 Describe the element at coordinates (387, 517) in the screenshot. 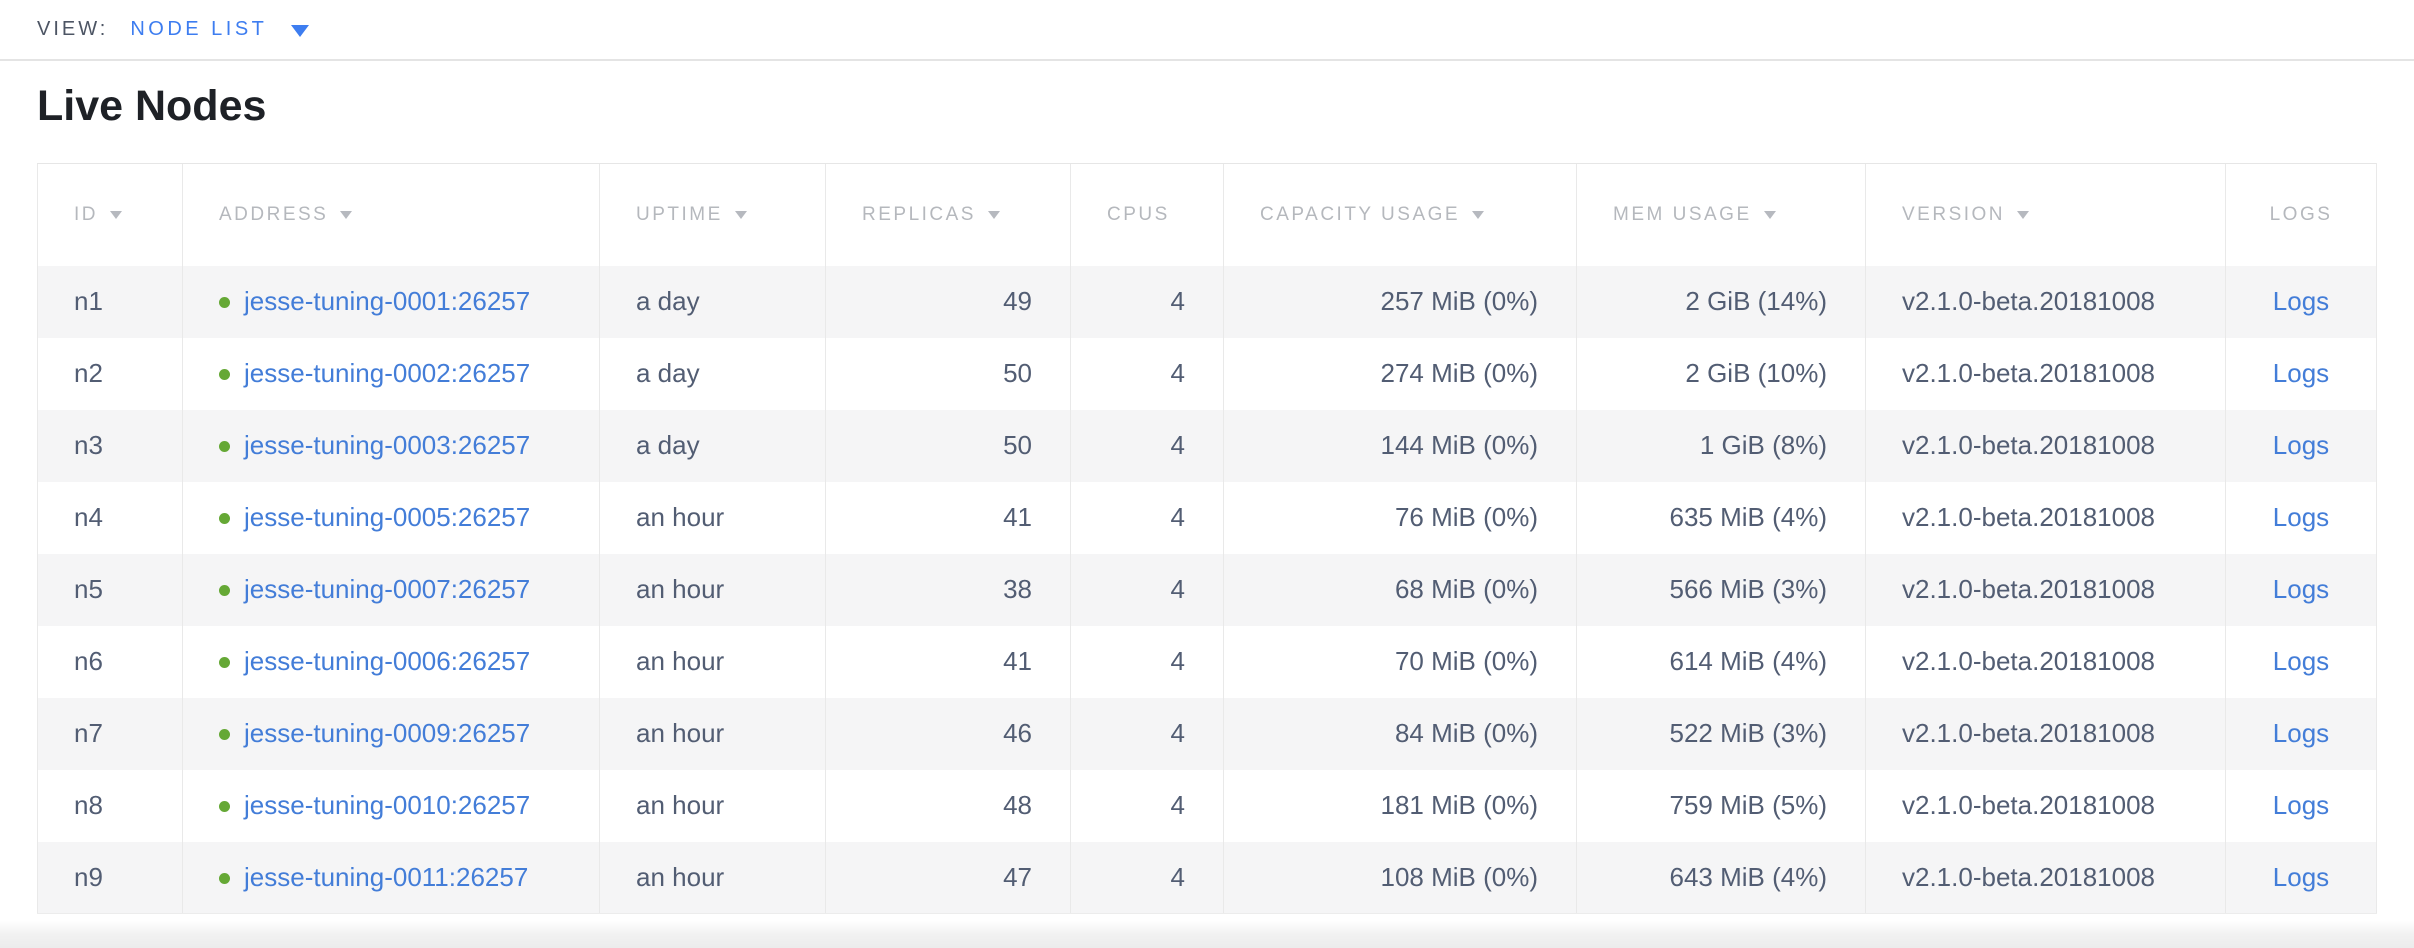

I see `address-link: jesse-tuning-0005:26257` at that location.